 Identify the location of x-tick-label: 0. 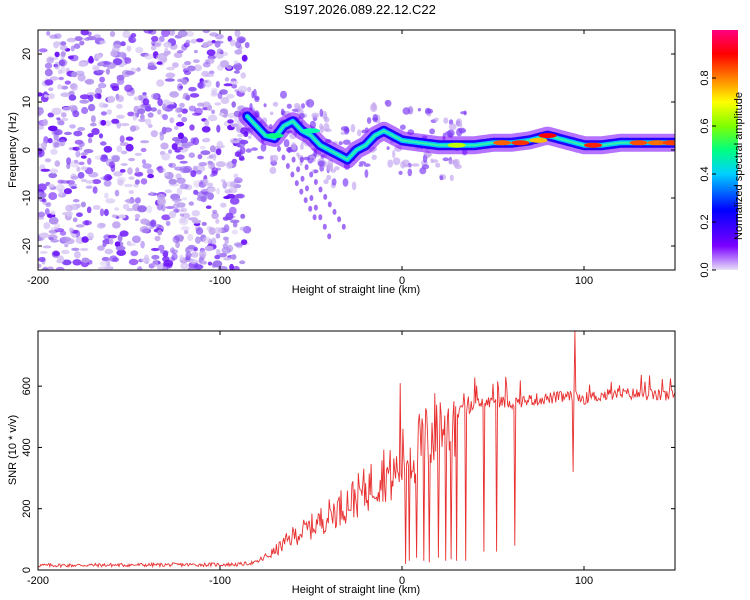
(402, 281).